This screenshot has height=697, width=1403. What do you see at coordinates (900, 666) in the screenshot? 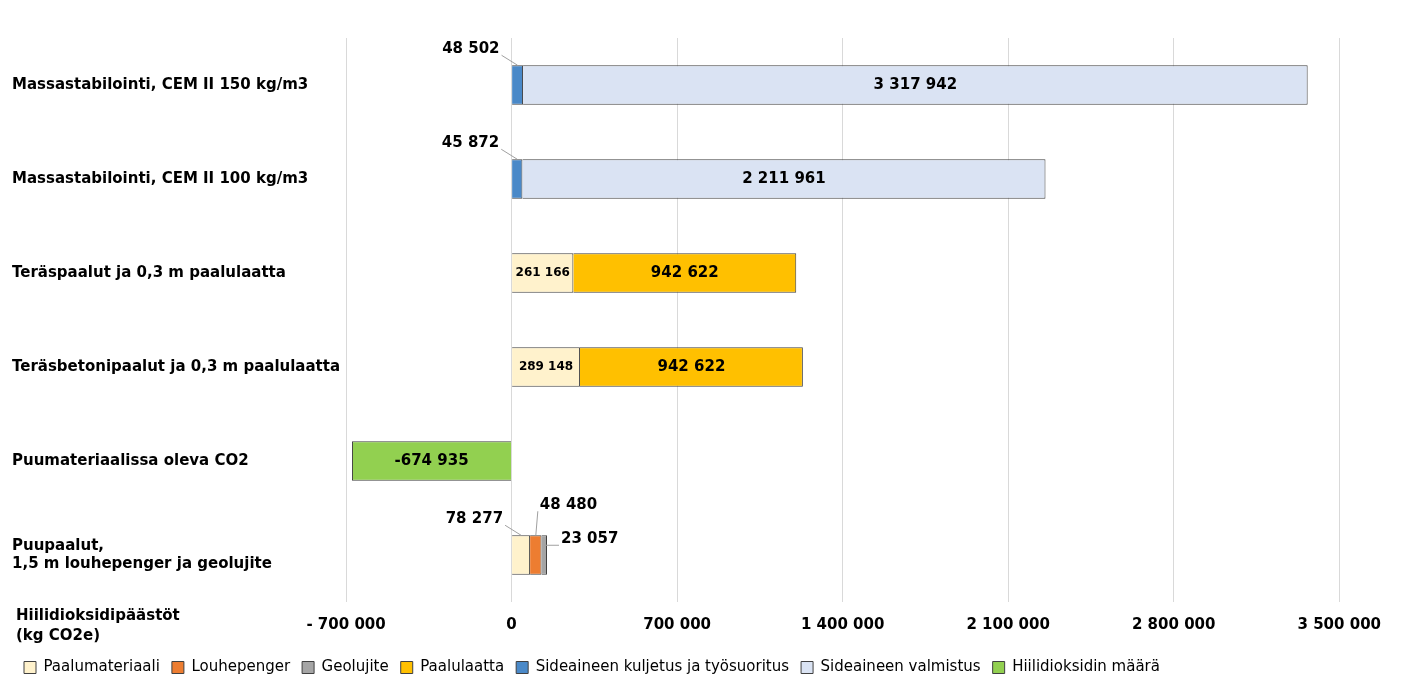
I see `legend-label: Sideaineen valmistus` at bounding box center [900, 666].